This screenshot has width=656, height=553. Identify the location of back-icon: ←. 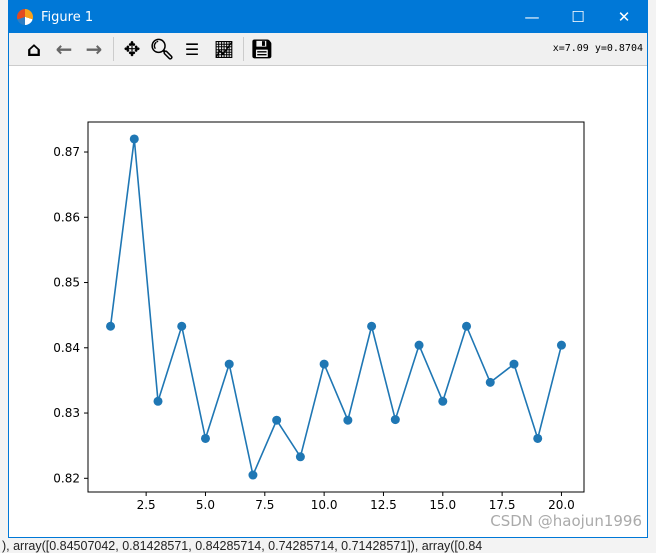
(64, 49).